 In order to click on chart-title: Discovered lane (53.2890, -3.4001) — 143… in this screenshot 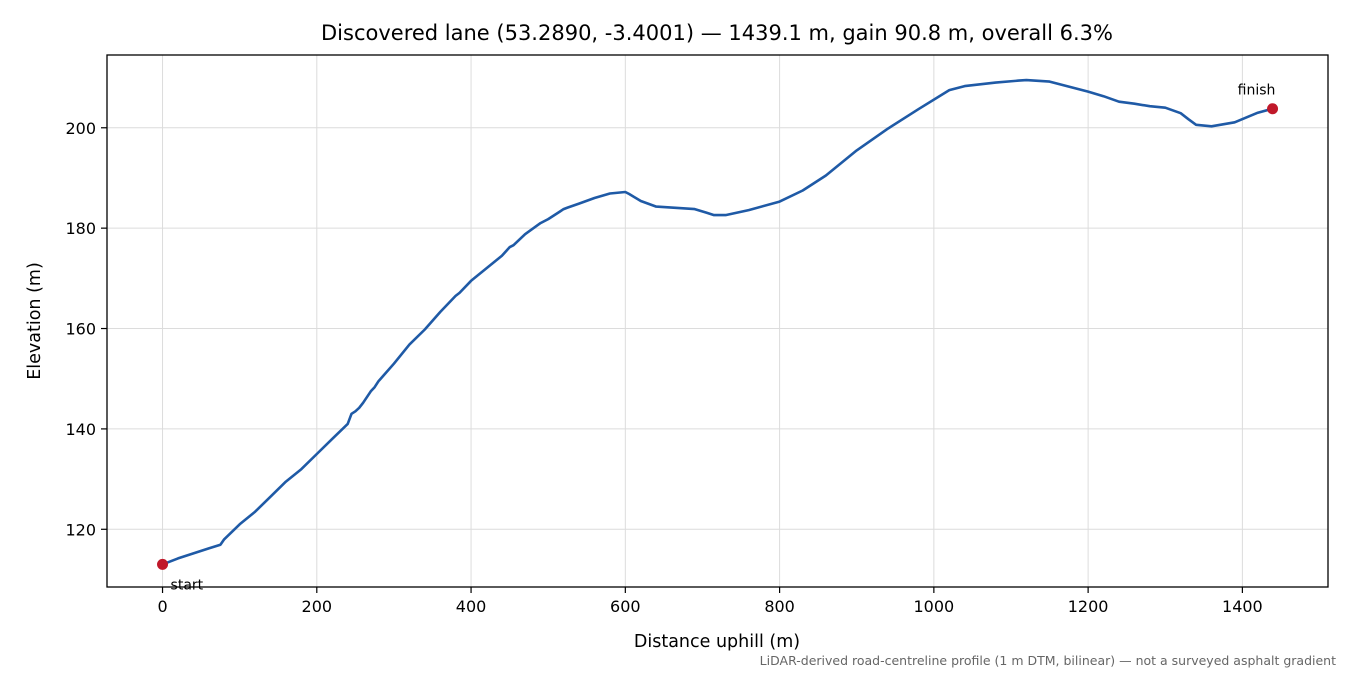, I will do `click(717, 33)`.